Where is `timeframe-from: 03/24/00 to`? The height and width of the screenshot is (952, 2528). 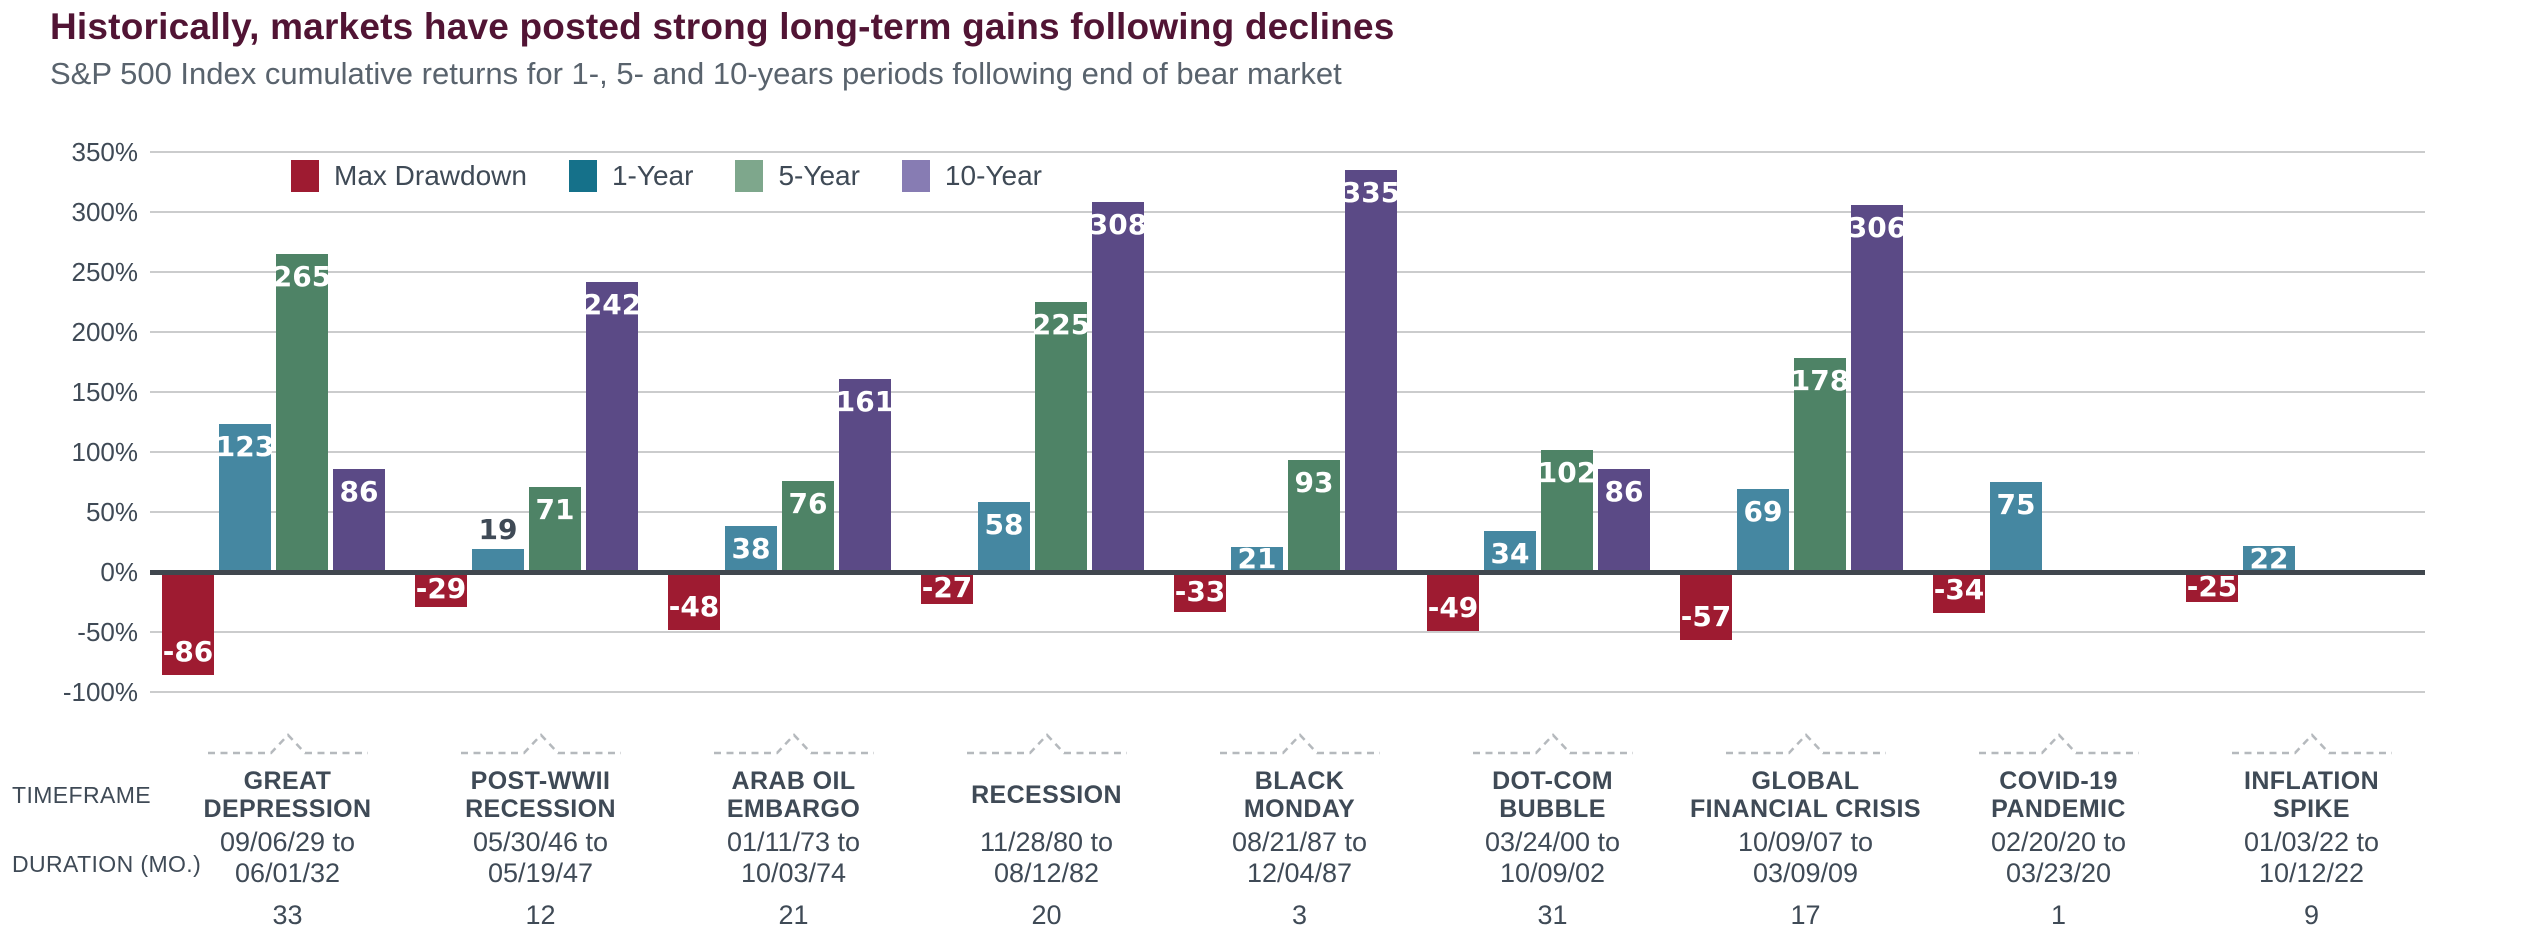
timeframe-from: 03/24/00 to is located at coordinates (1552, 842).